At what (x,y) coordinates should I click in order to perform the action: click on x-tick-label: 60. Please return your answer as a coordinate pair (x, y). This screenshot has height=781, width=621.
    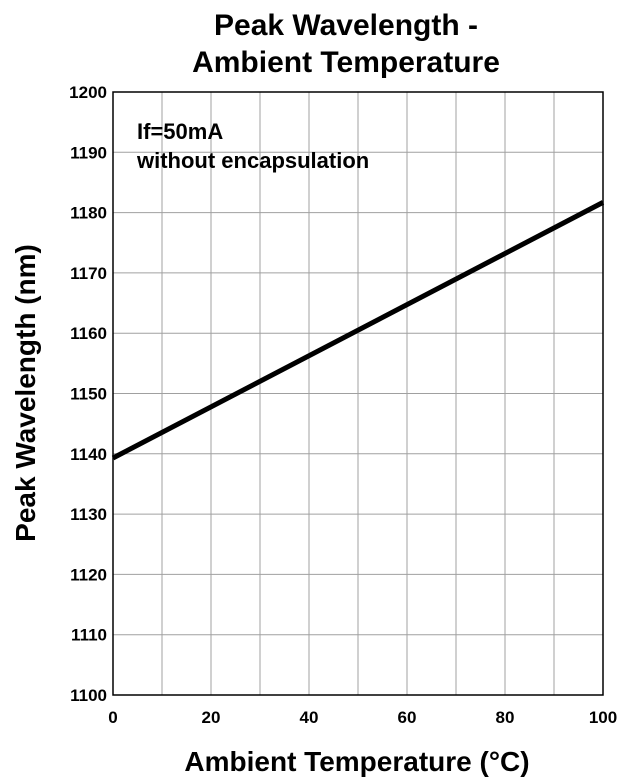
    Looking at the image, I should click on (407, 717).